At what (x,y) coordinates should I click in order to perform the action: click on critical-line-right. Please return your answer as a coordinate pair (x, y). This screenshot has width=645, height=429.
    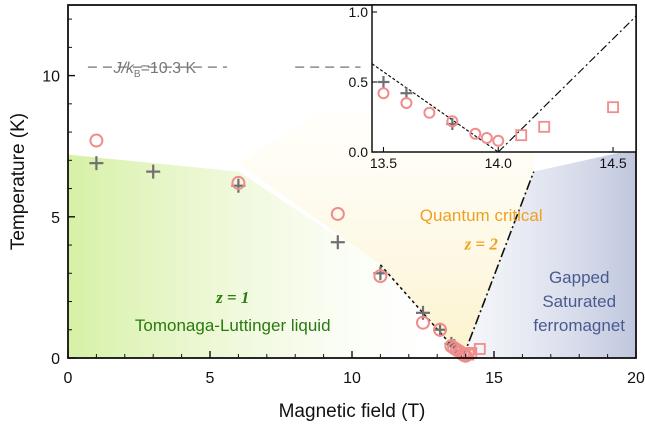
    Looking at the image, I should click on (498, 265).